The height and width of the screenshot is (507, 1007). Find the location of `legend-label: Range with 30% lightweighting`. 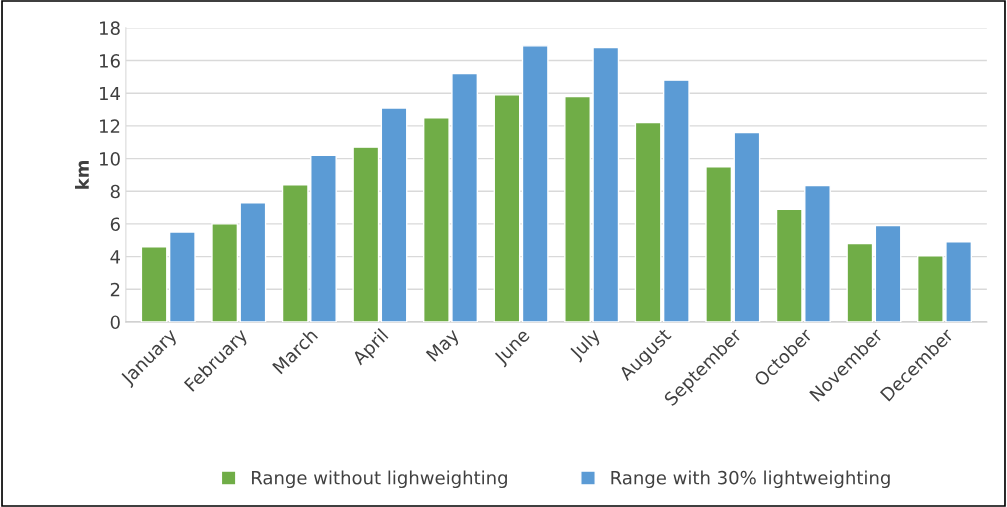

legend-label: Range with 30% lightweighting is located at coordinates (750, 479).